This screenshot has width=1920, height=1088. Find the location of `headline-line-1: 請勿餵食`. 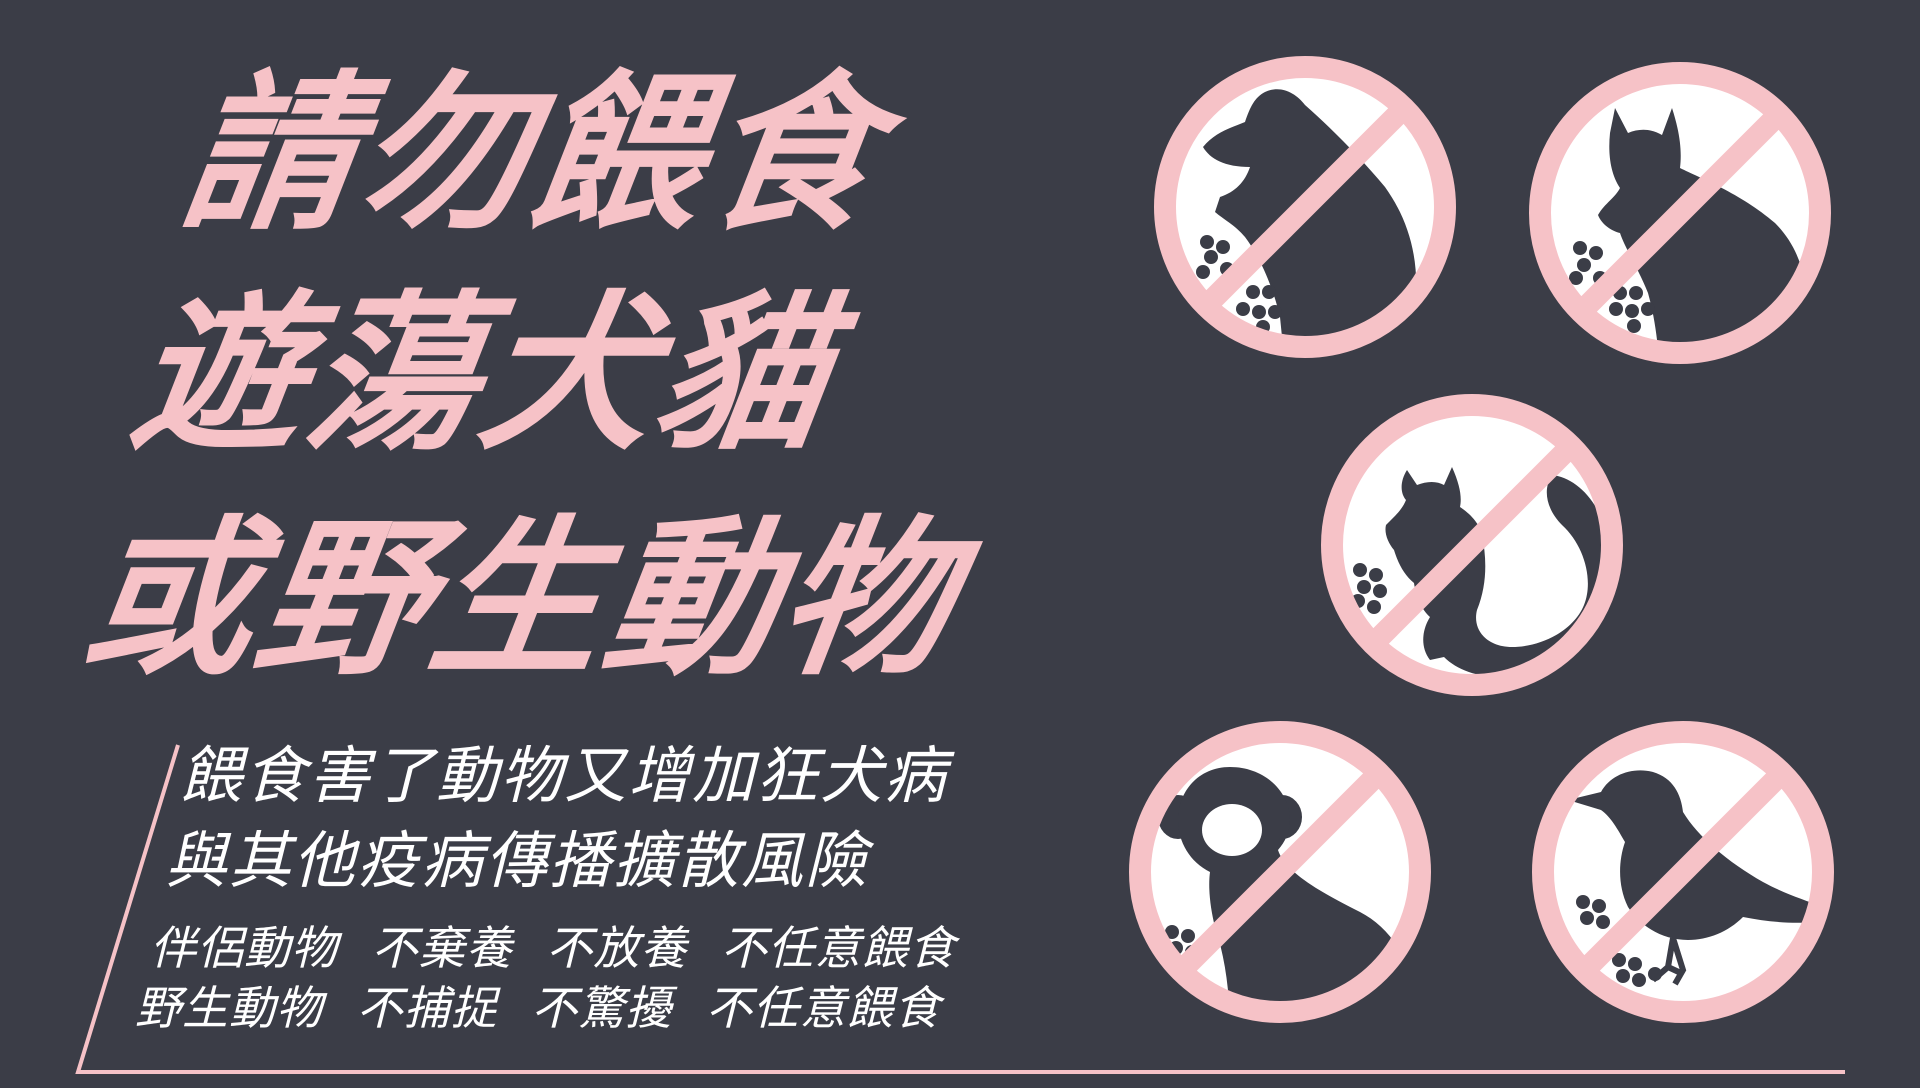

headline-line-1: 請勿餵食 is located at coordinates (533, 155).